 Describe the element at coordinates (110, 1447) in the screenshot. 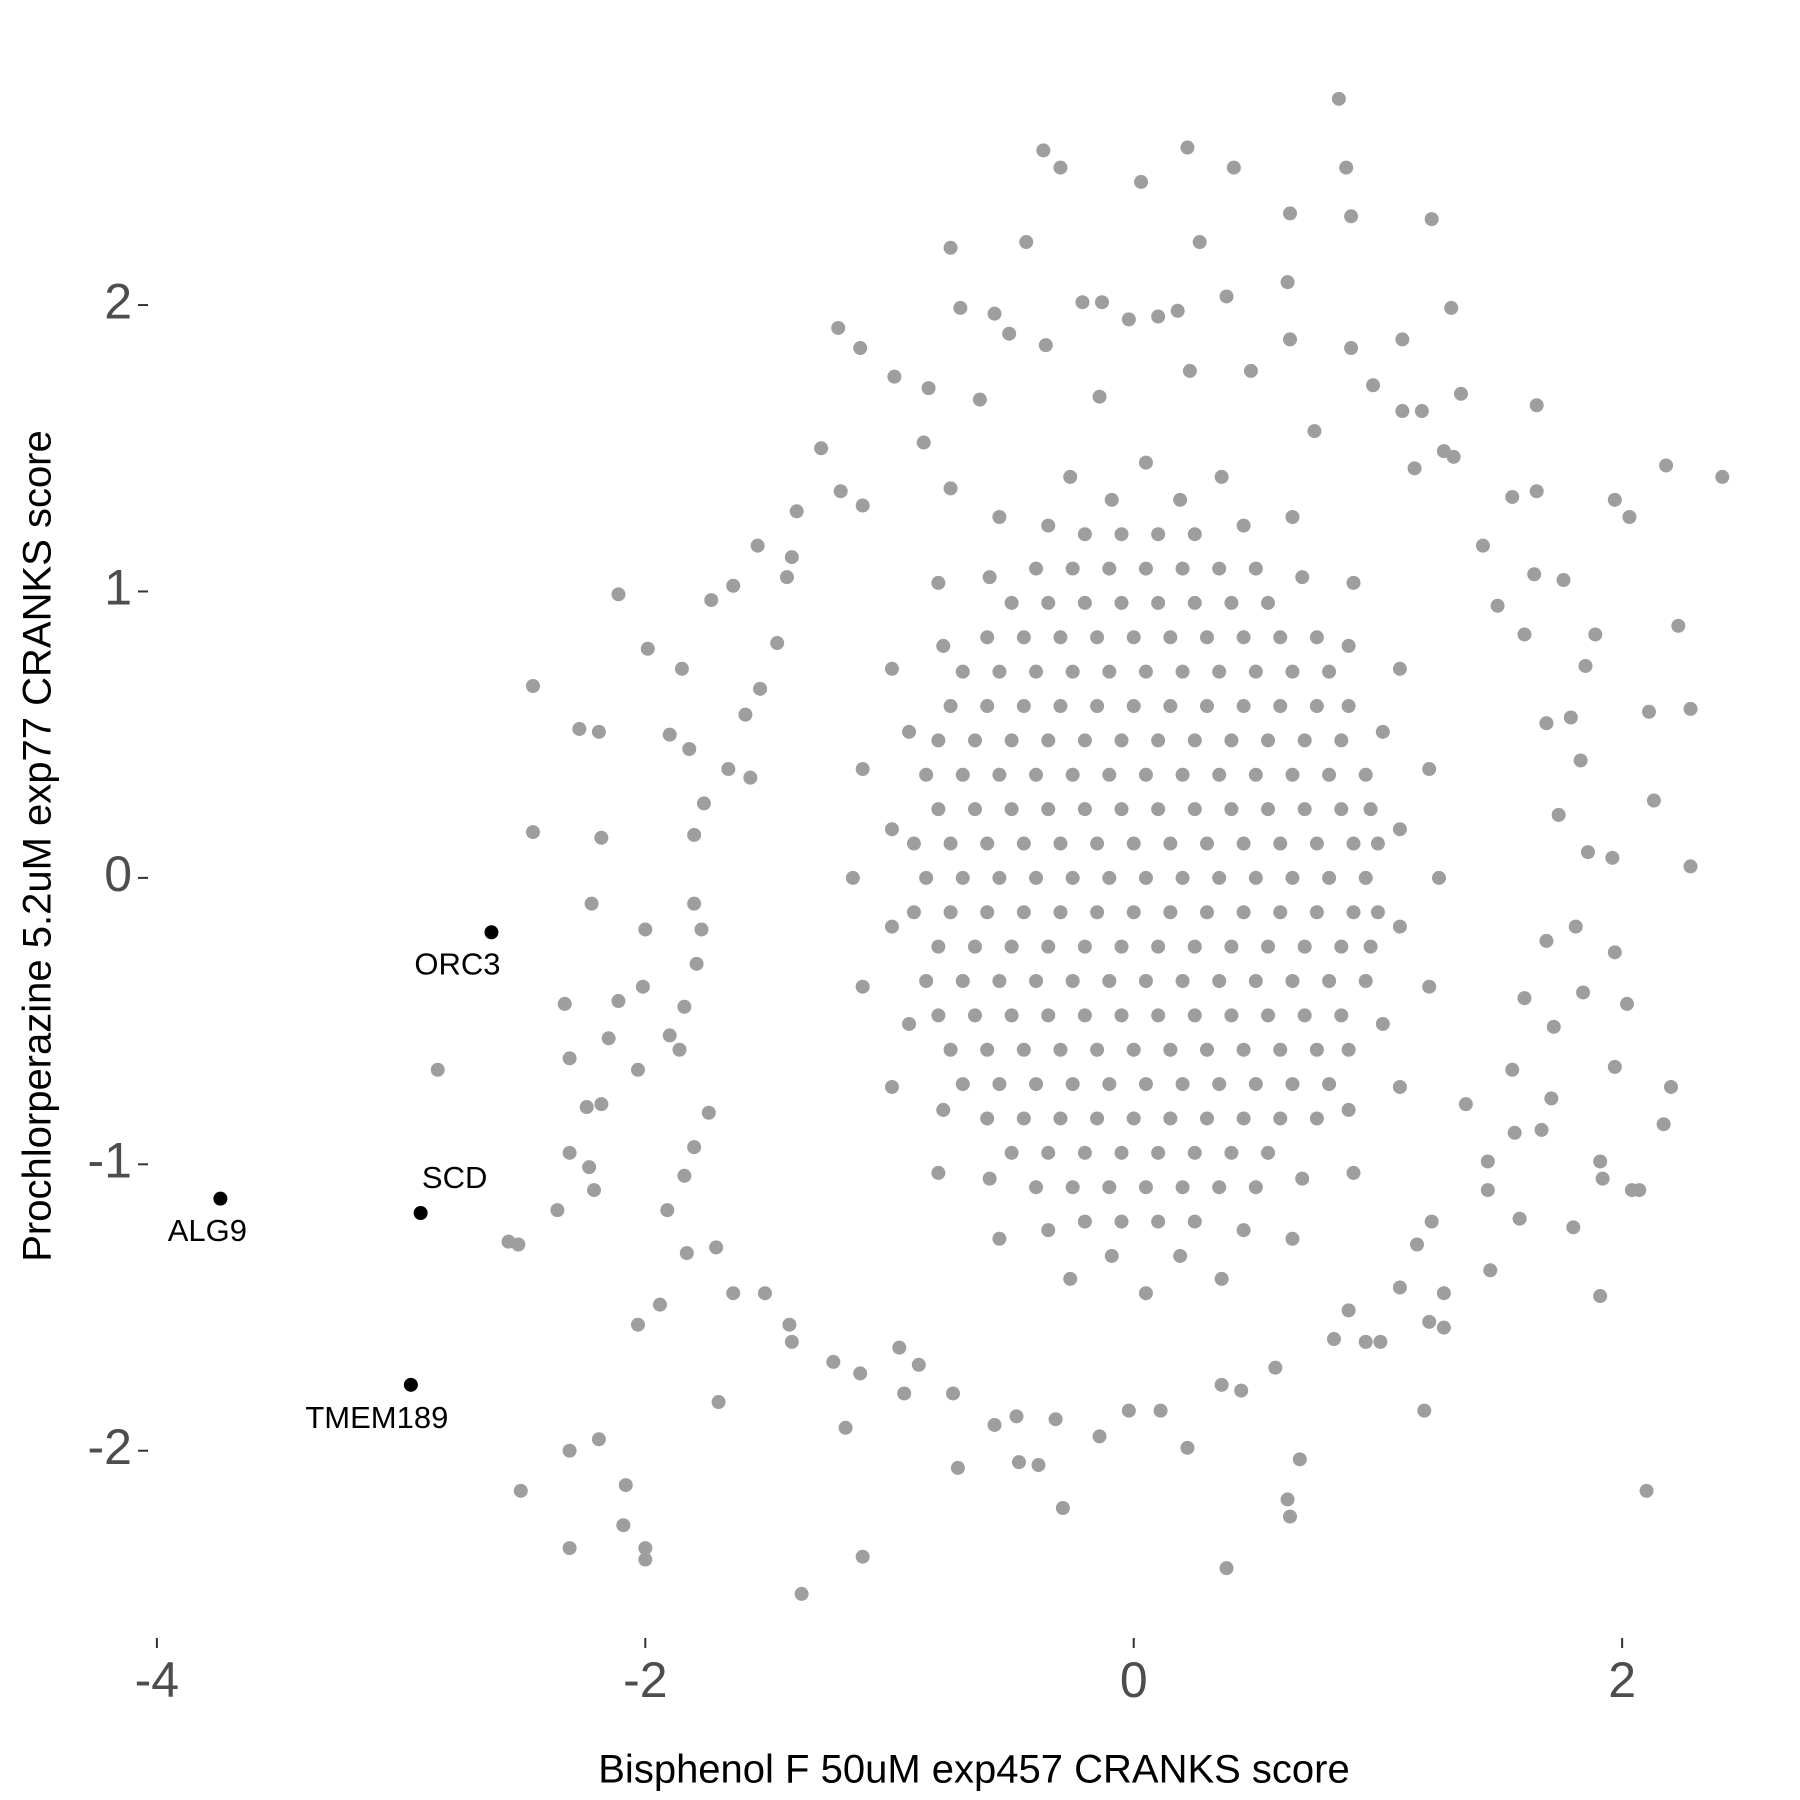

I see `y-tick-label: -2` at that location.